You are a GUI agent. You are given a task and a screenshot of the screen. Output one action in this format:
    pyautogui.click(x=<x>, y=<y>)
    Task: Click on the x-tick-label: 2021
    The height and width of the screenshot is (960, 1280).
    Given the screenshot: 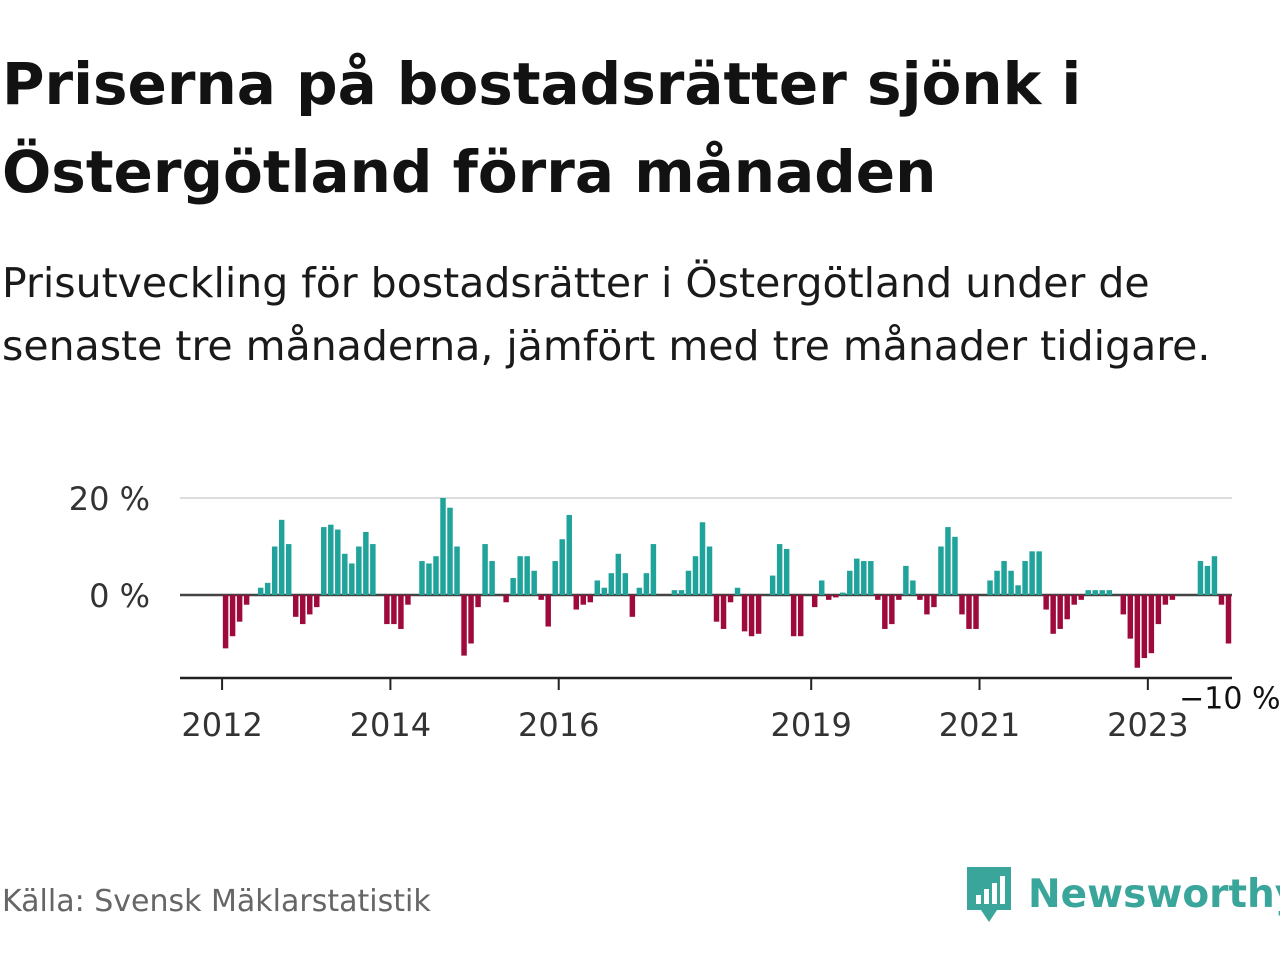 What is the action you would take?
    pyautogui.click(x=979, y=725)
    